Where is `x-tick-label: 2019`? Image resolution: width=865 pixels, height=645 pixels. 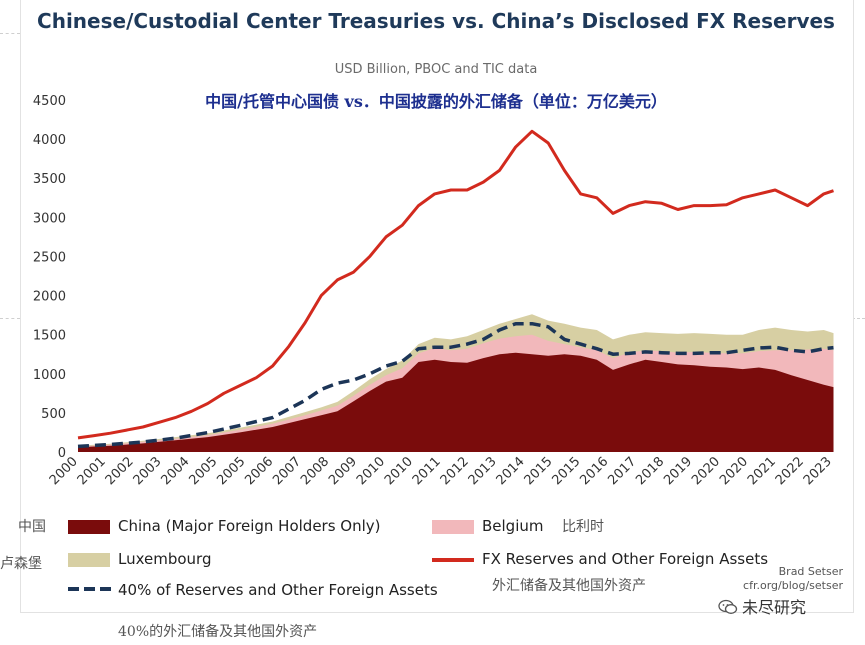
x-tick-label: 2019 is located at coordinates (678, 471).